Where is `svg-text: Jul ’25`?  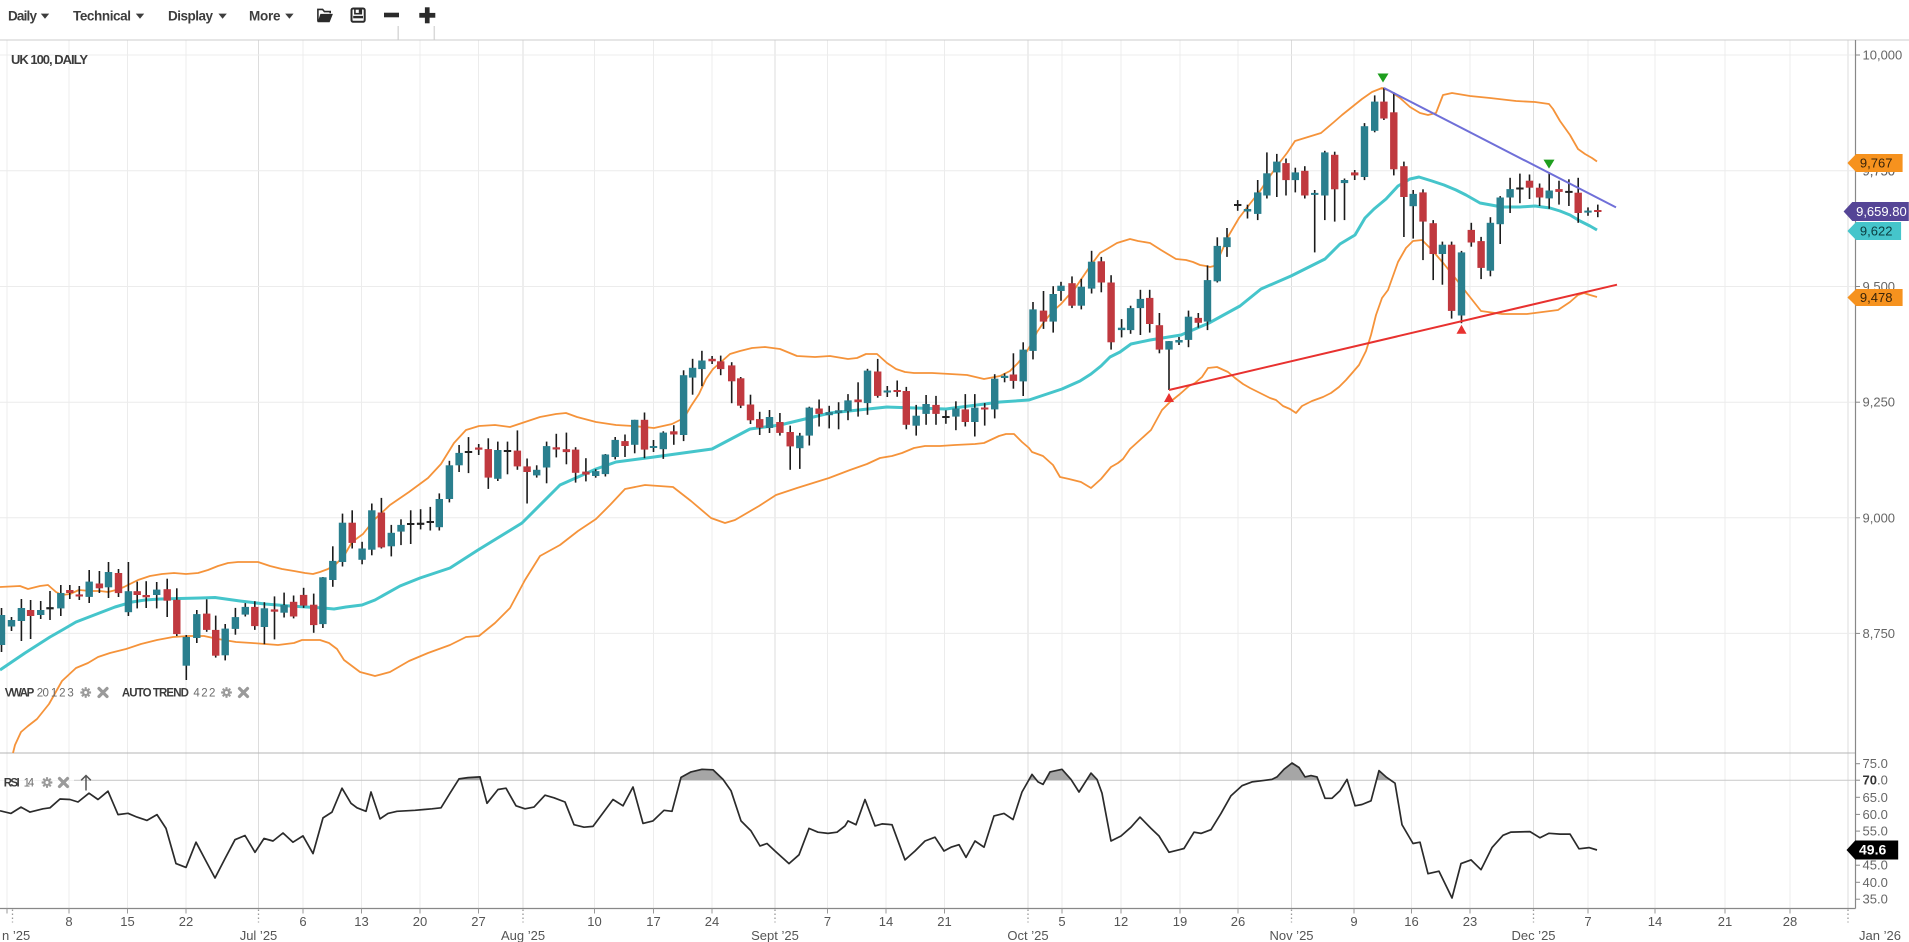
svg-text: Jul ’25 is located at coordinates (259, 935).